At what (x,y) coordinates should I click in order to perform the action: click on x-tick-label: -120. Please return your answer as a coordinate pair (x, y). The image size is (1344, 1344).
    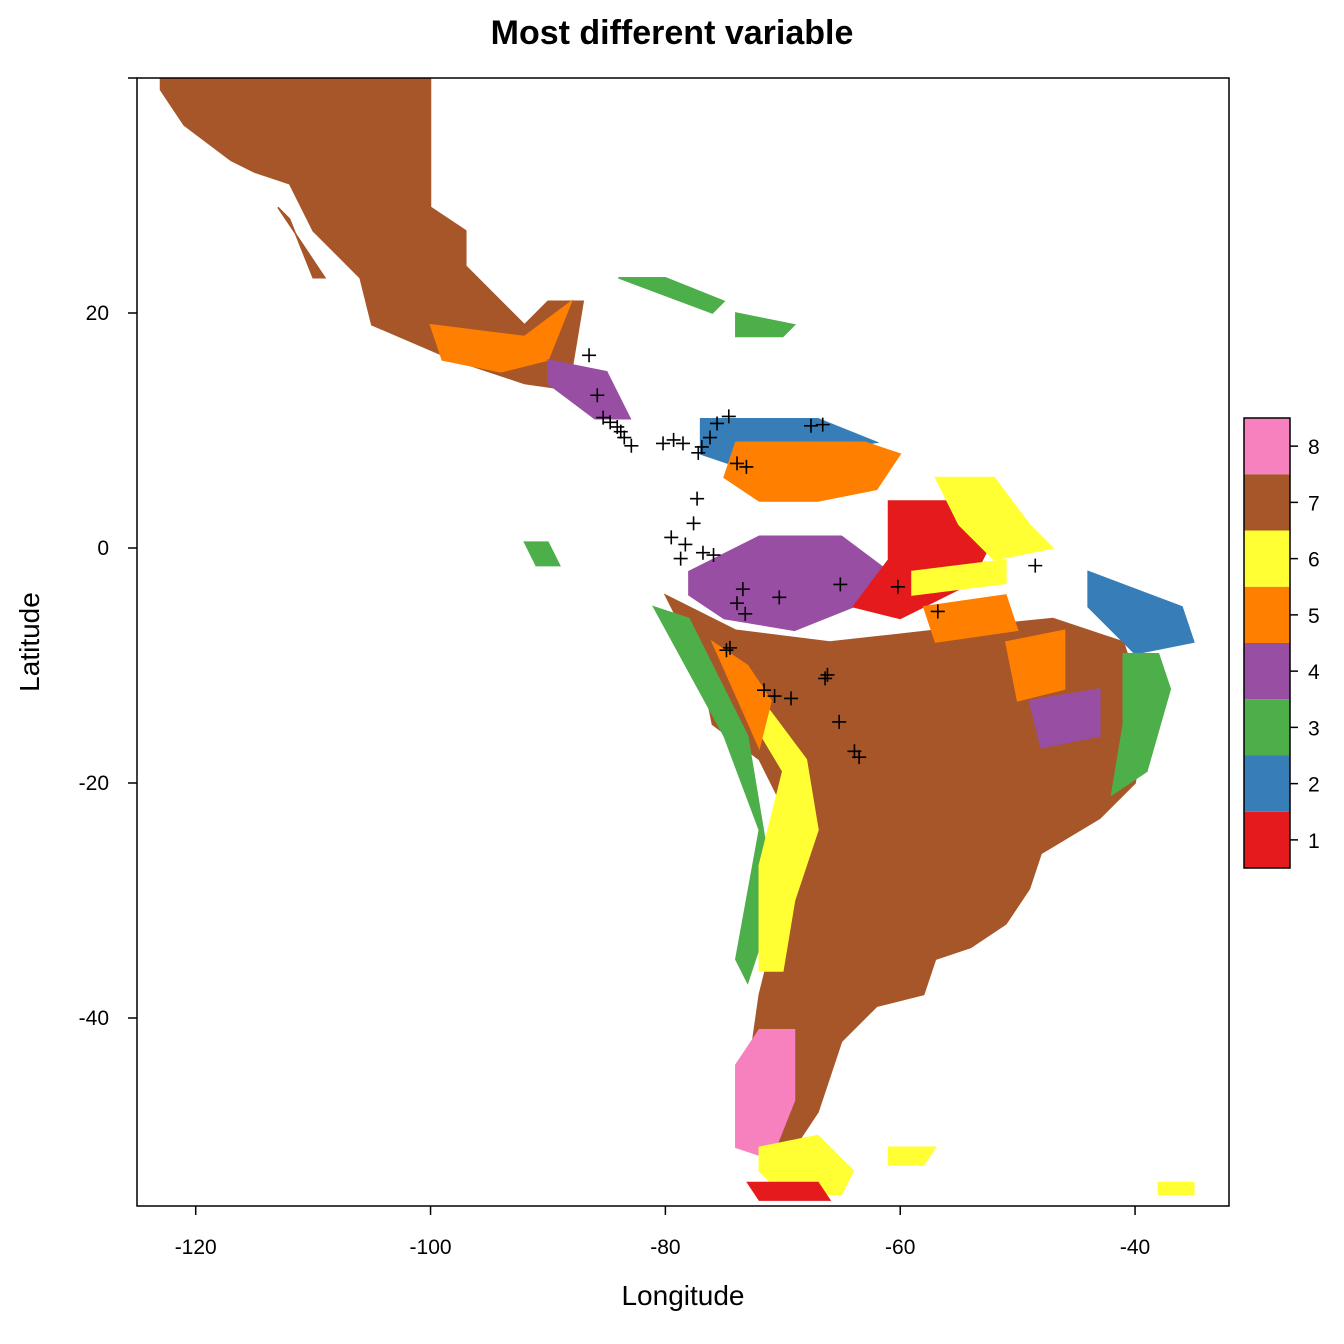
    Looking at the image, I should click on (196, 1247).